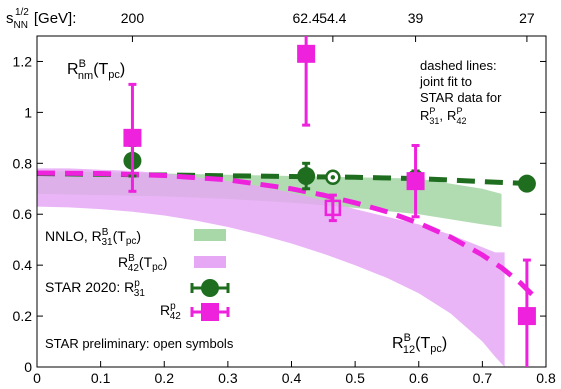  Describe the element at coordinates (114, 75) in the screenshot. I see `rnm-arg-sub: pc` at that location.